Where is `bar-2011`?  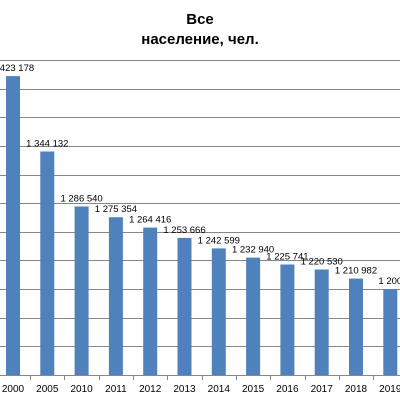
bar-2011 is located at coordinates (115, 296).